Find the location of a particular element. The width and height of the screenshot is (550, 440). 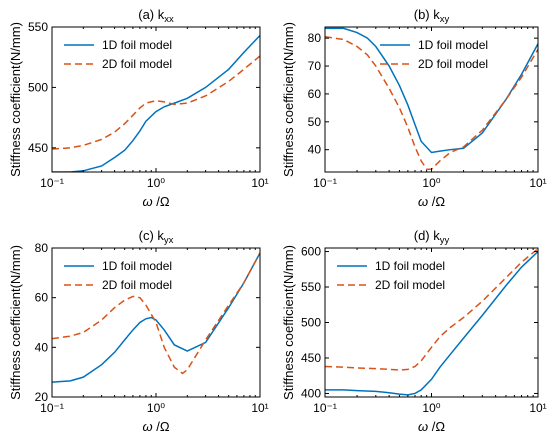

panel-title: (c) kyx is located at coordinates (156, 237).